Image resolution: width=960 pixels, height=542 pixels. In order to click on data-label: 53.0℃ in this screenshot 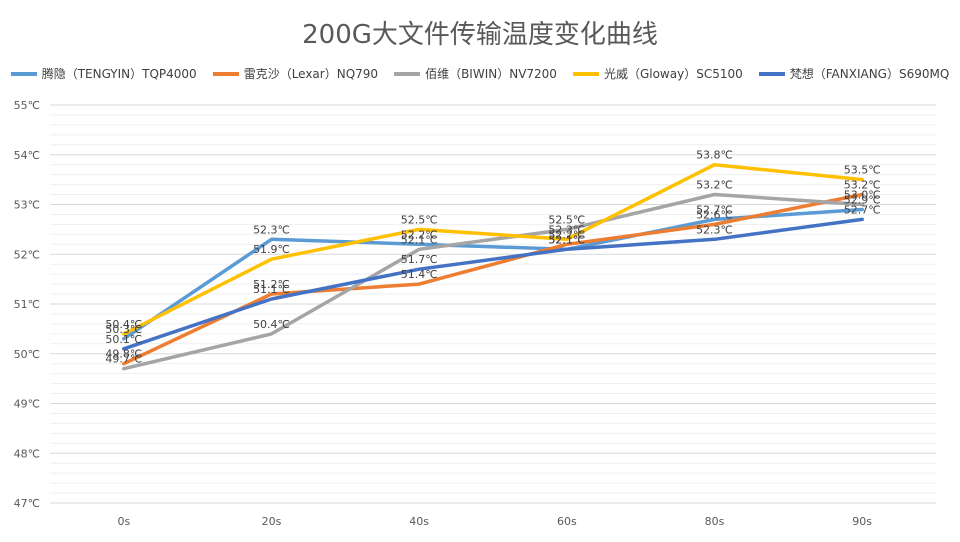, I will do `click(862, 195)`.